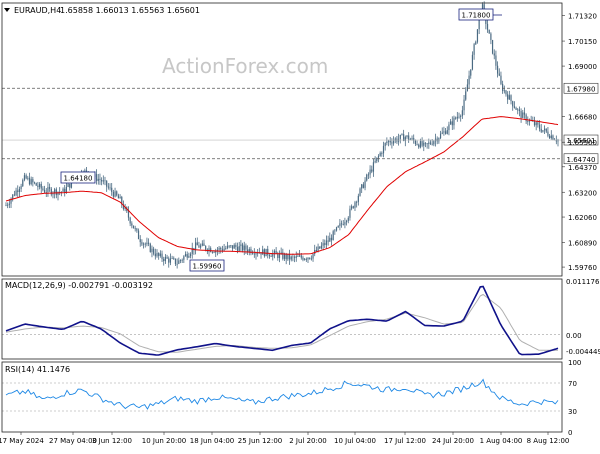  What do you see at coordinates (582, 193) in the screenshot?
I see `y-tick-label: 1.63200` at bounding box center [582, 193].